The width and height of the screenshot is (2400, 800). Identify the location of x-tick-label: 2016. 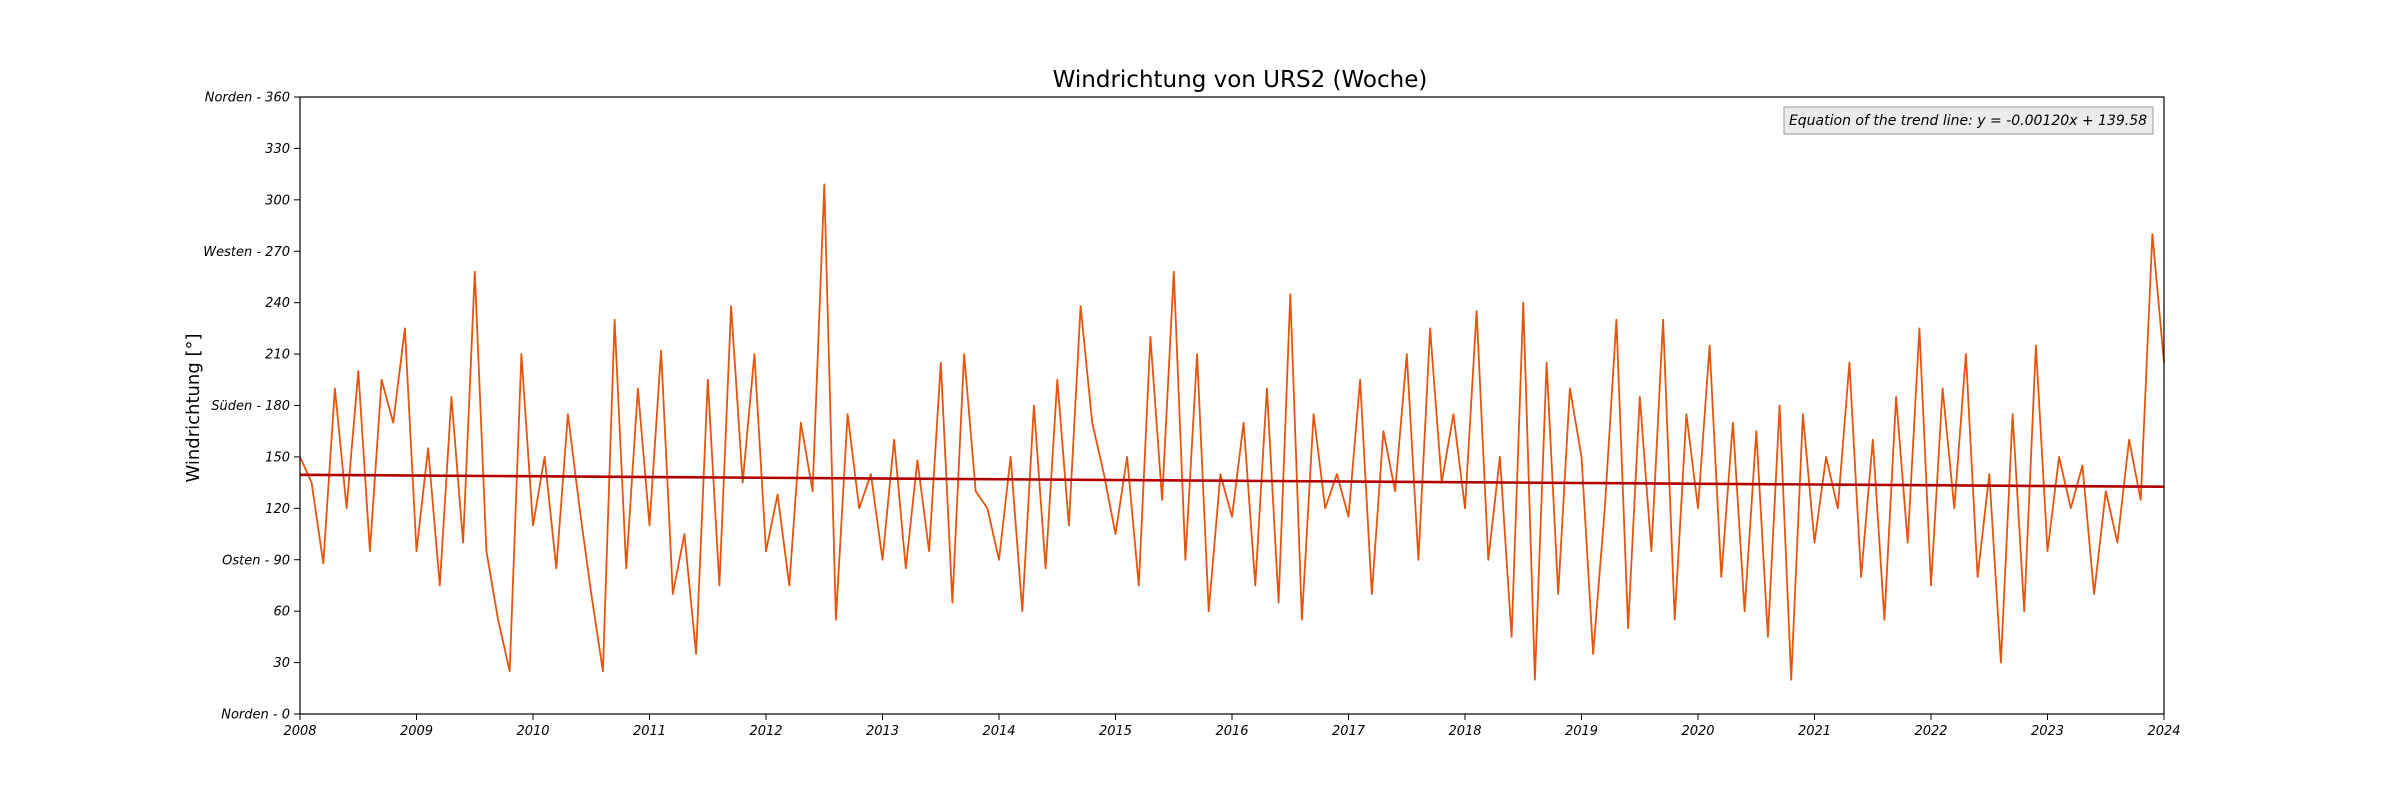
(1231, 731).